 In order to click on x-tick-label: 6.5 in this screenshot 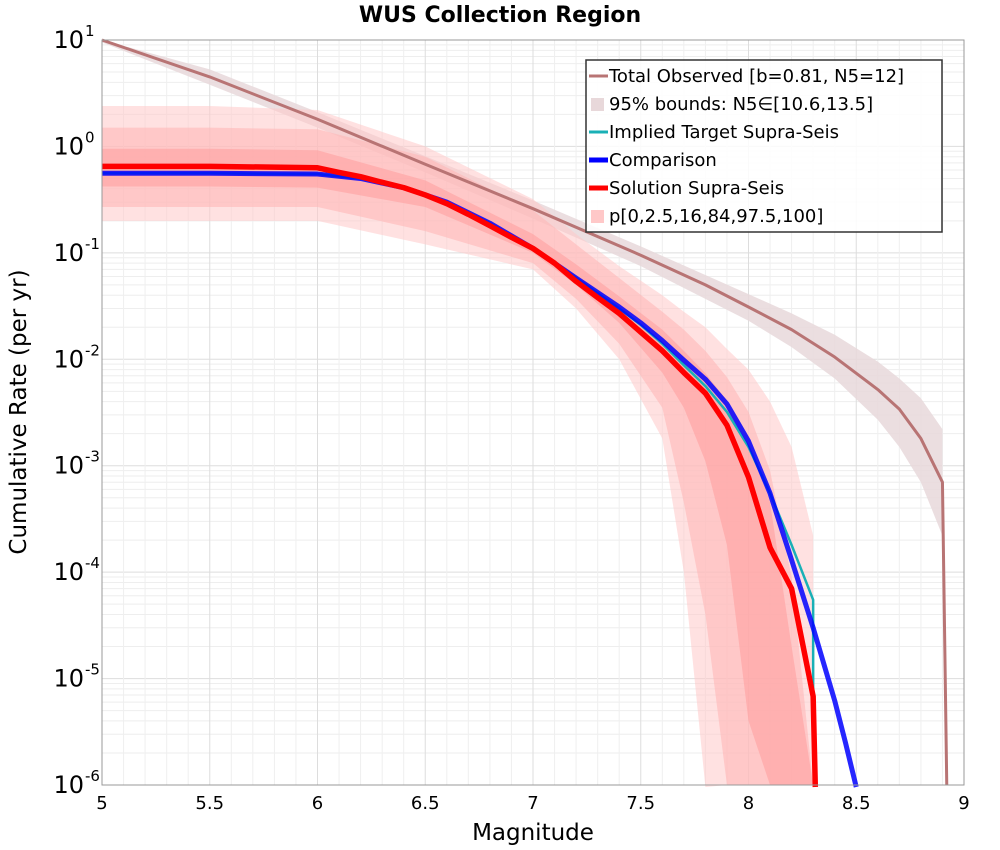, I will do `click(425, 803)`.